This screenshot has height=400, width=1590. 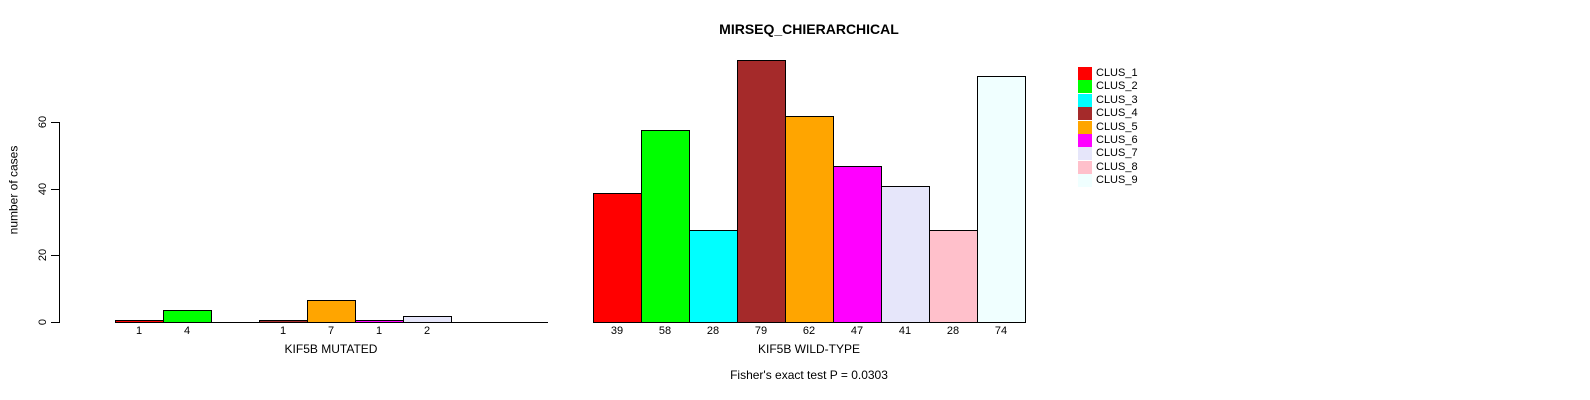 What do you see at coordinates (809, 375) in the screenshot?
I see `fisher-test-annotation: Fisher's exact test P = 0.0303` at bounding box center [809, 375].